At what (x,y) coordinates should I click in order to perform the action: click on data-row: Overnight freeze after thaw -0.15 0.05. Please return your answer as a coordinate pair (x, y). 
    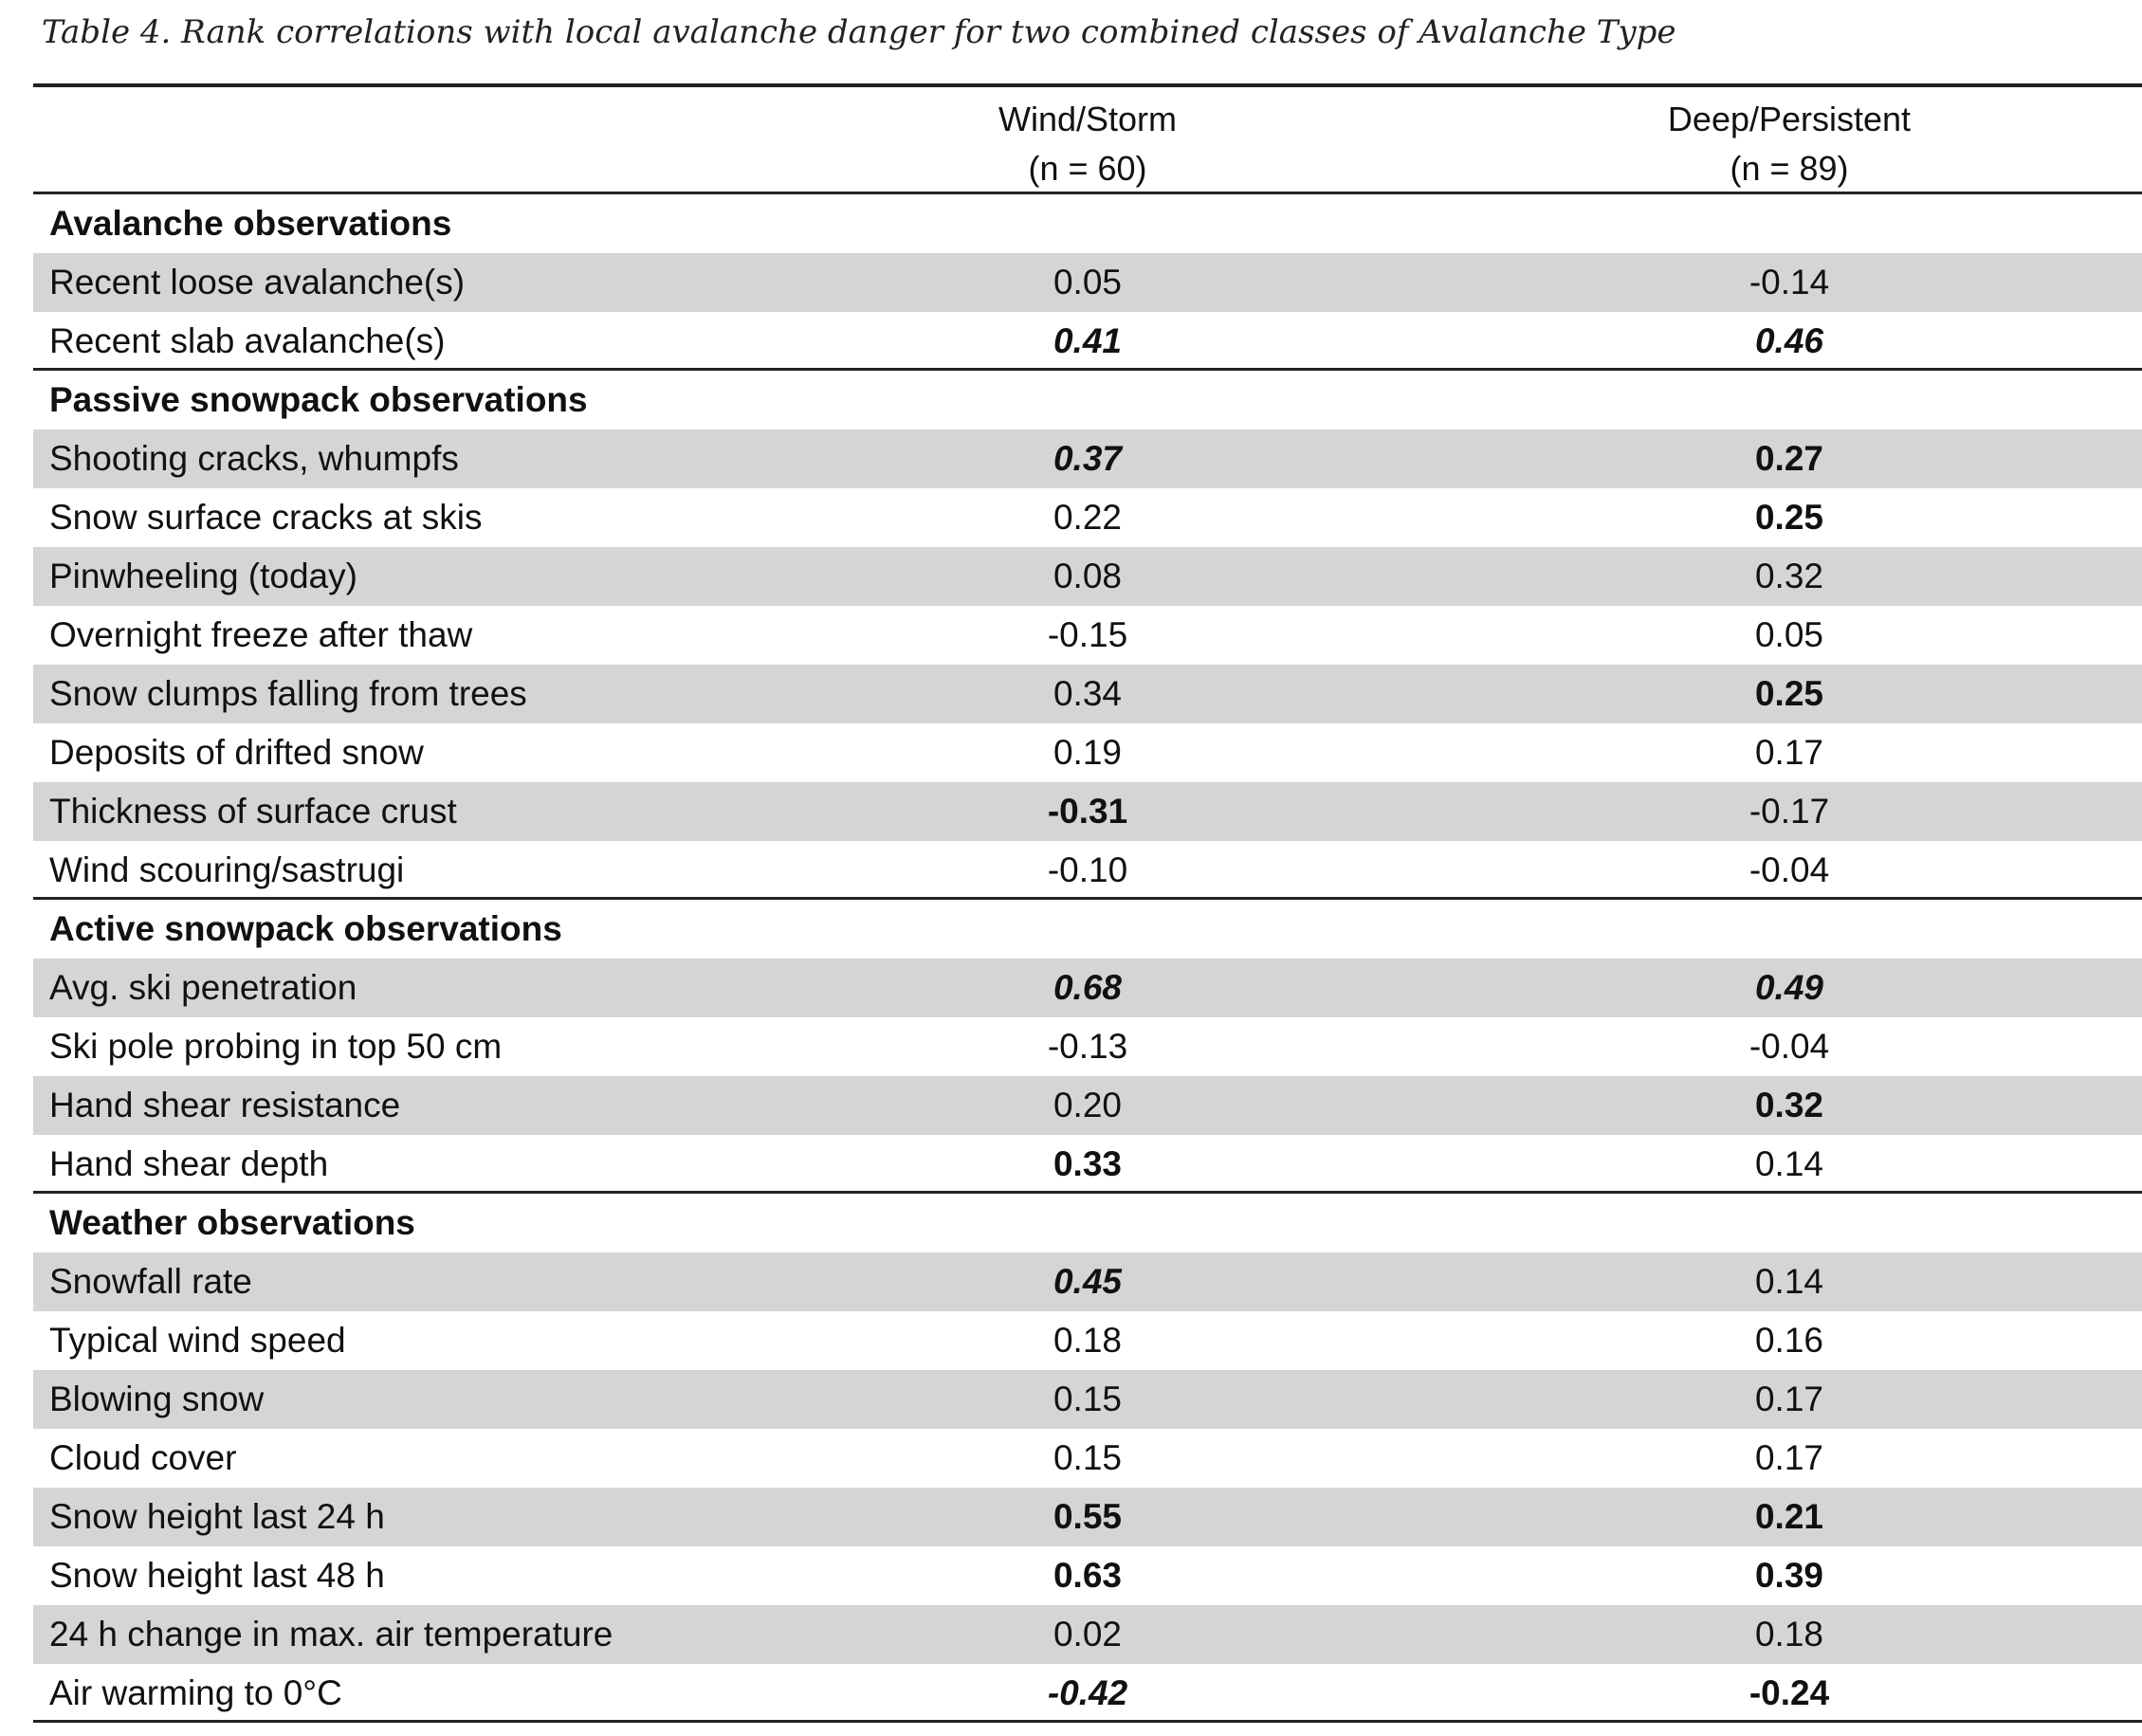
    Looking at the image, I should click on (1087, 635).